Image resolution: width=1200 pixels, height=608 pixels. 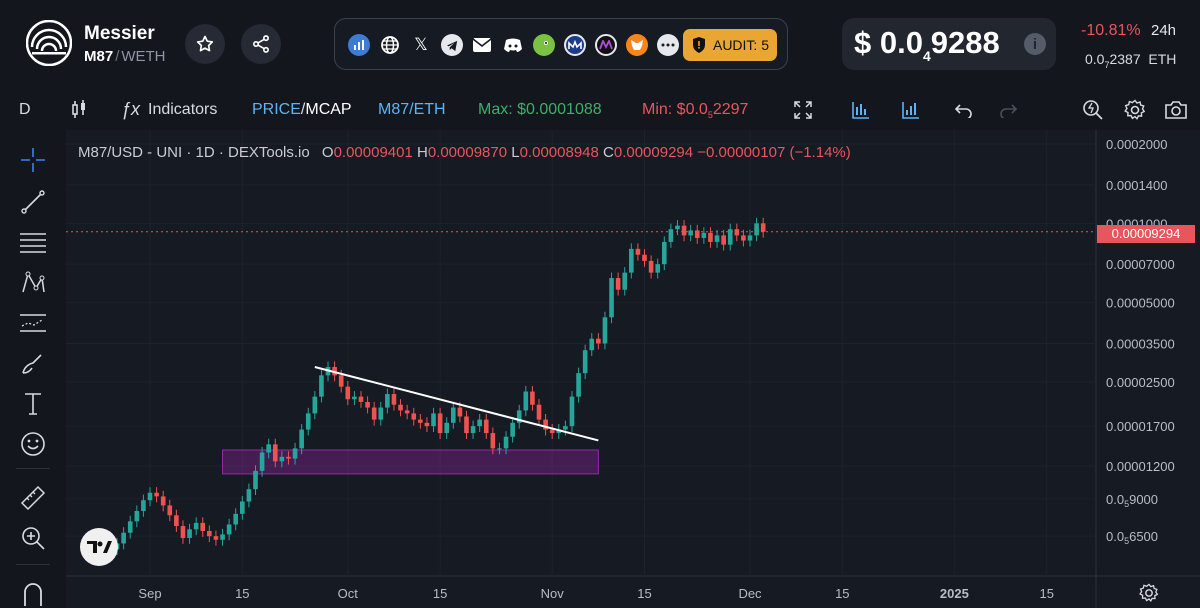 I want to click on fx-icon: ƒx, so click(x=131, y=109).